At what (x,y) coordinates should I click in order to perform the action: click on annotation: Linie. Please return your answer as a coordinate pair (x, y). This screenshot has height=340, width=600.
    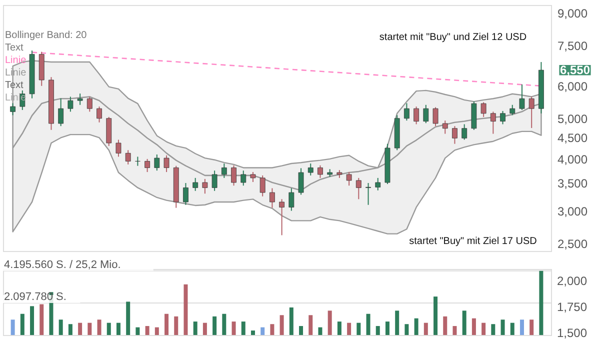
    Looking at the image, I should click on (16, 60).